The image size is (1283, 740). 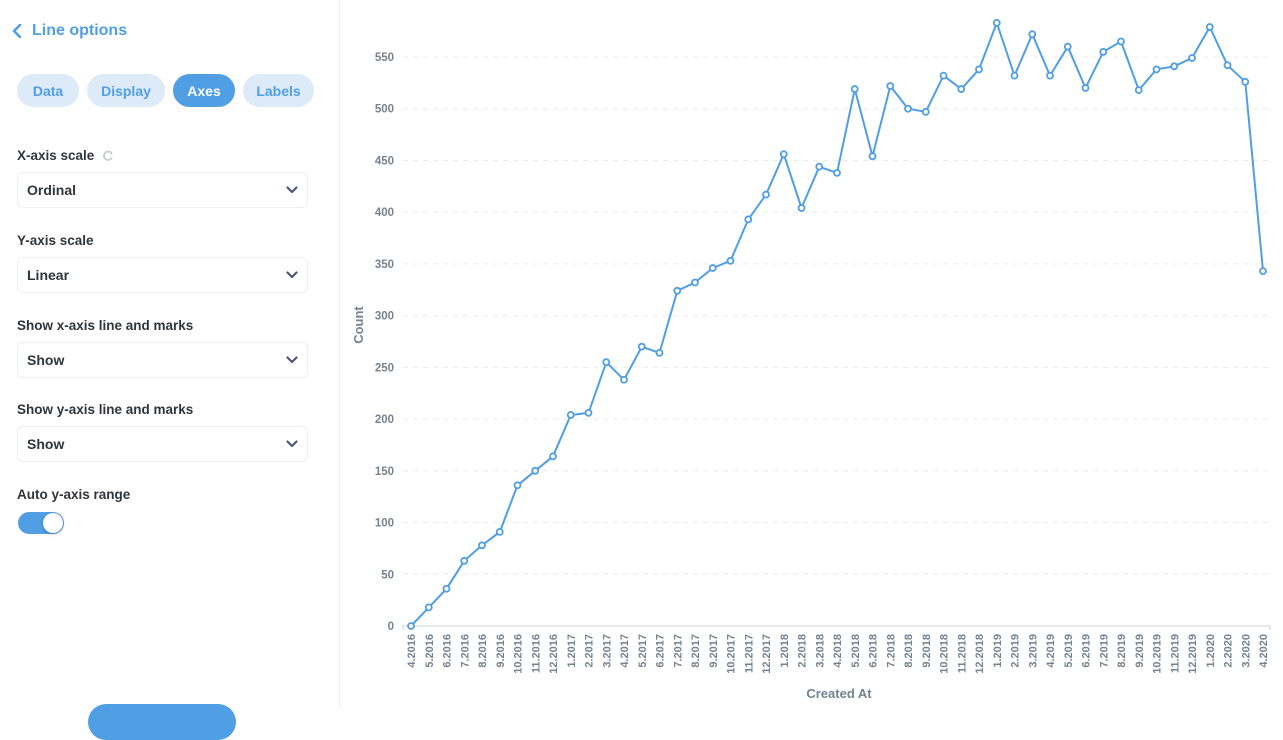 What do you see at coordinates (162, 190) in the screenshot?
I see `x-axis-scale-select: Ordinal` at bounding box center [162, 190].